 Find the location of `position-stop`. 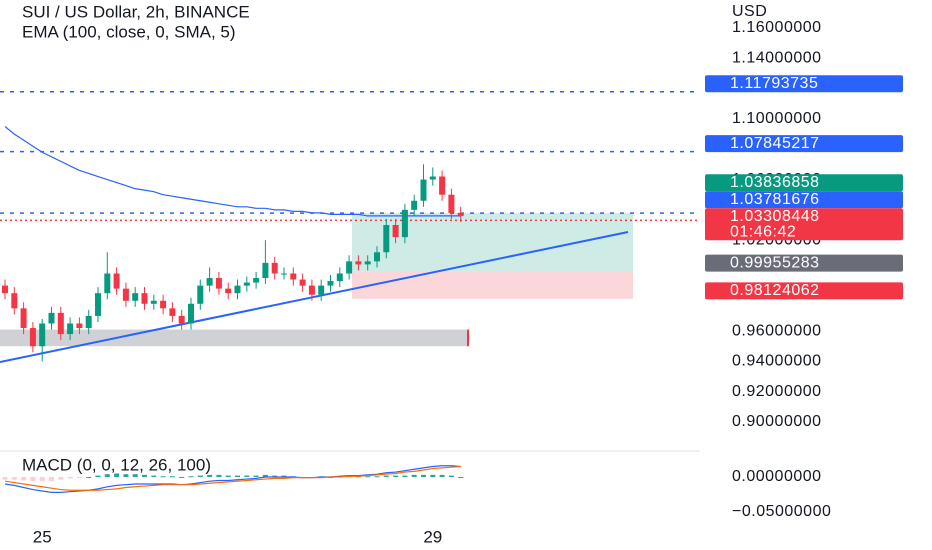

position-stop is located at coordinates (492, 285).